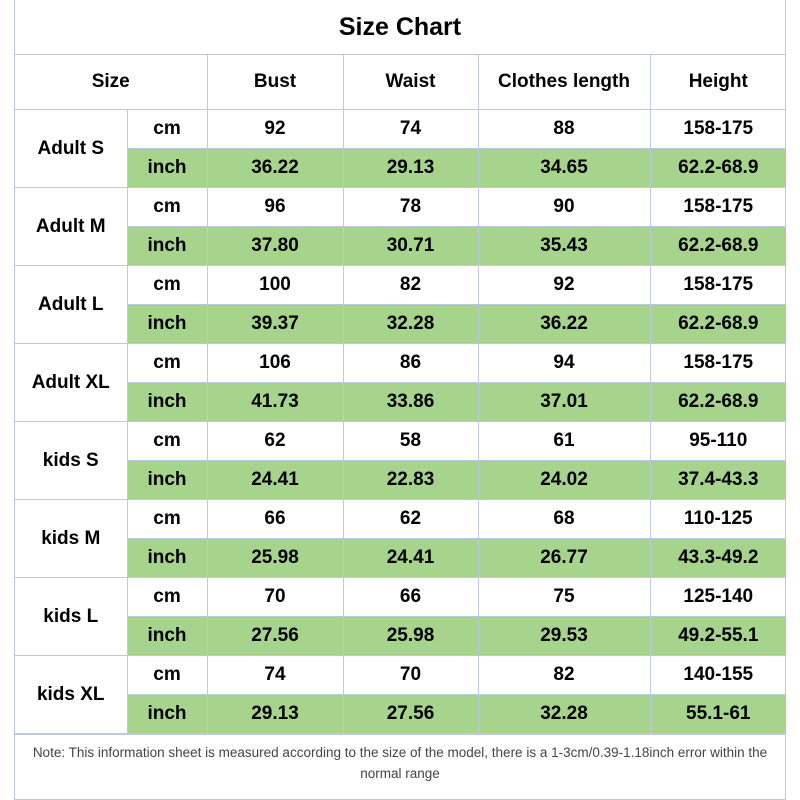  What do you see at coordinates (275, 129) in the screenshot?
I see `bust-cm-cell: 92` at bounding box center [275, 129].